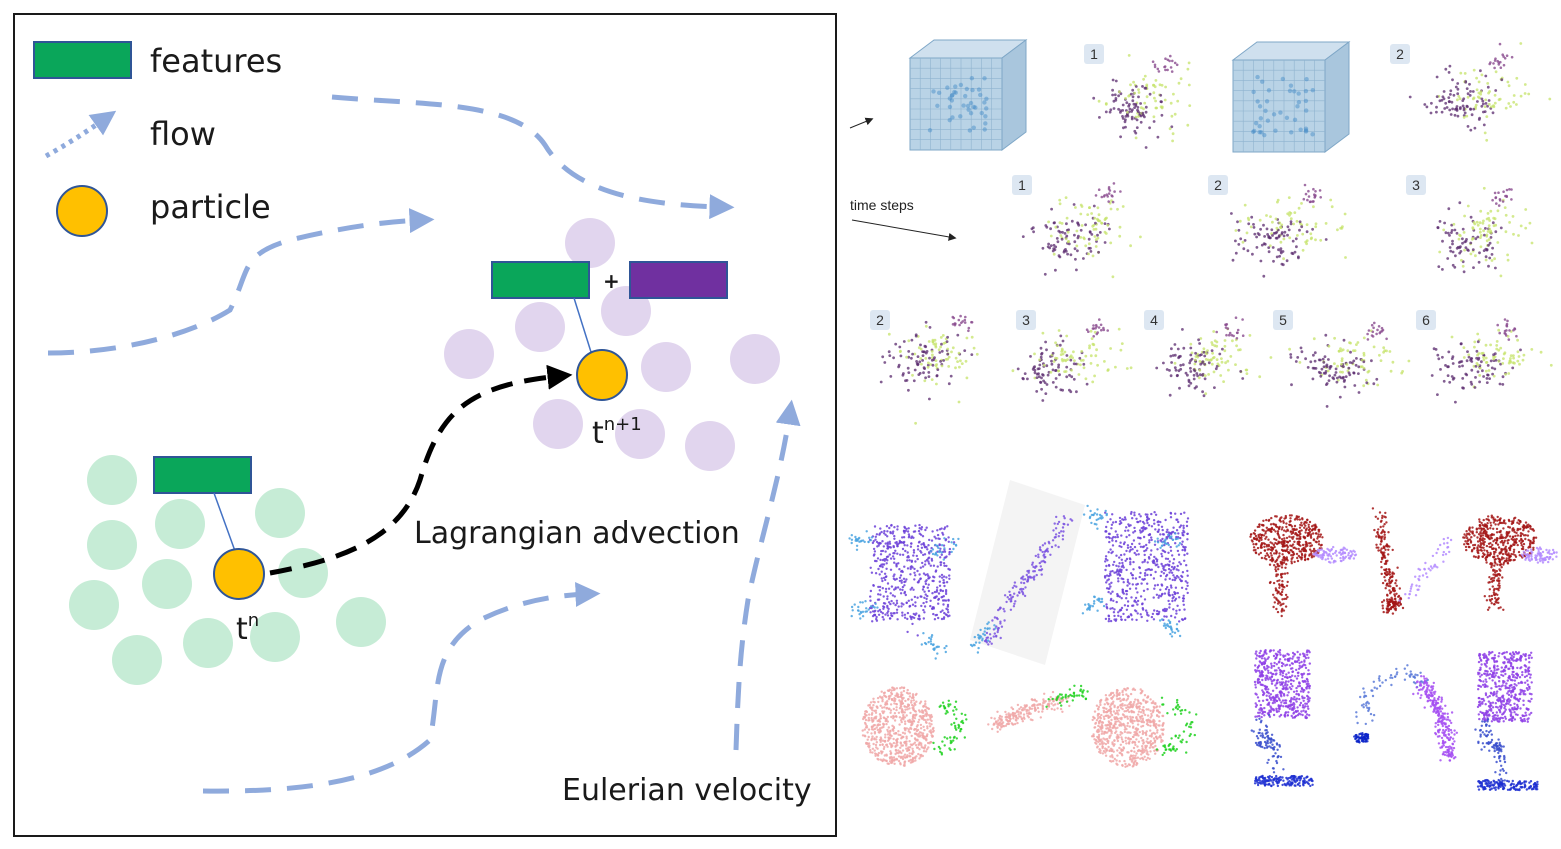 The height and width of the screenshot is (849, 1561). What do you see at coordinates (1400, 54) in the screenshot?
I see `step-badge-number: 2` at bounding box center [1400, 54].